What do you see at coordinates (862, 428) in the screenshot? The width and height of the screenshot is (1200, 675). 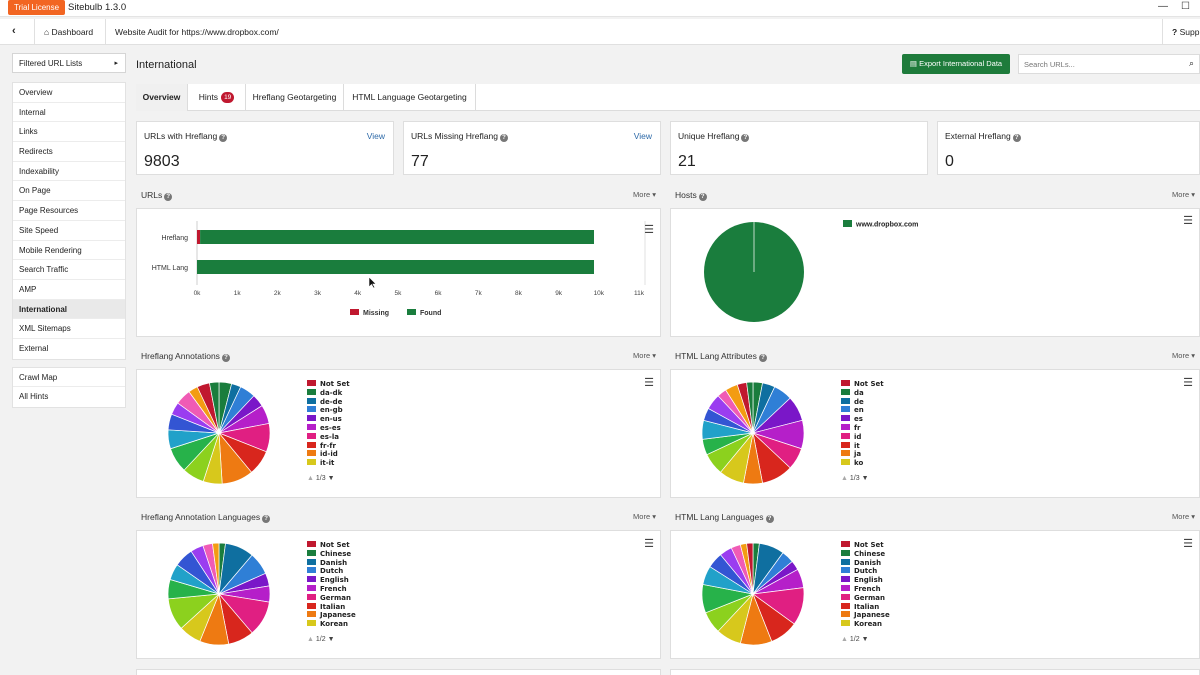 I see `legend-item: fr` at bounding box center [862, 428].